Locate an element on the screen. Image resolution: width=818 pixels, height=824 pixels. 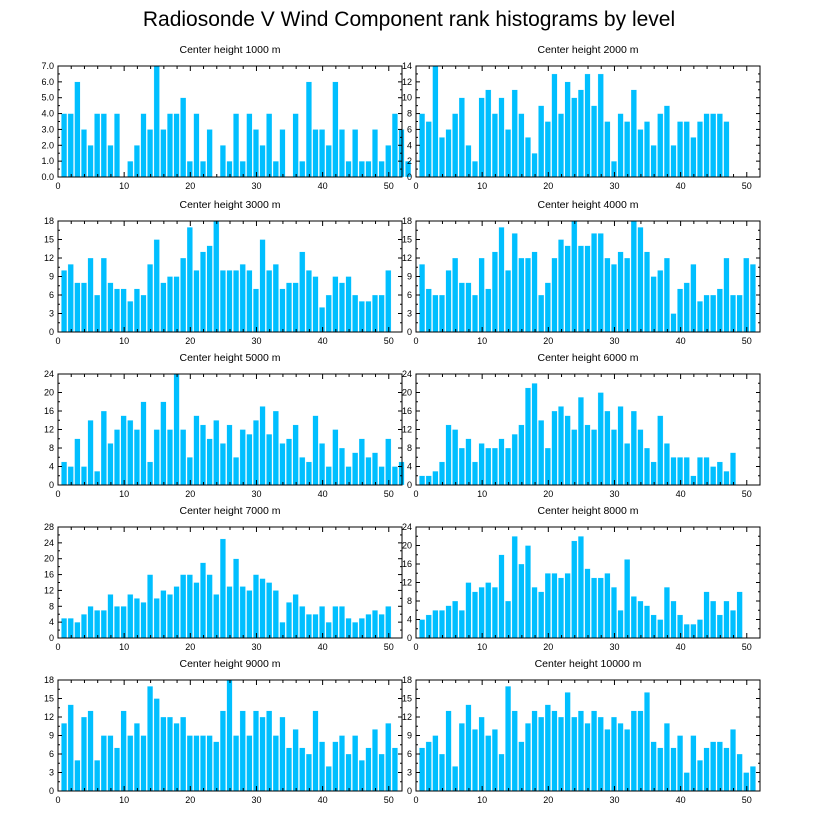
histogram-plot: 0 4 8 12 16 20 24 0 10 20 30 40 50 is located at coordinates (224, 434).